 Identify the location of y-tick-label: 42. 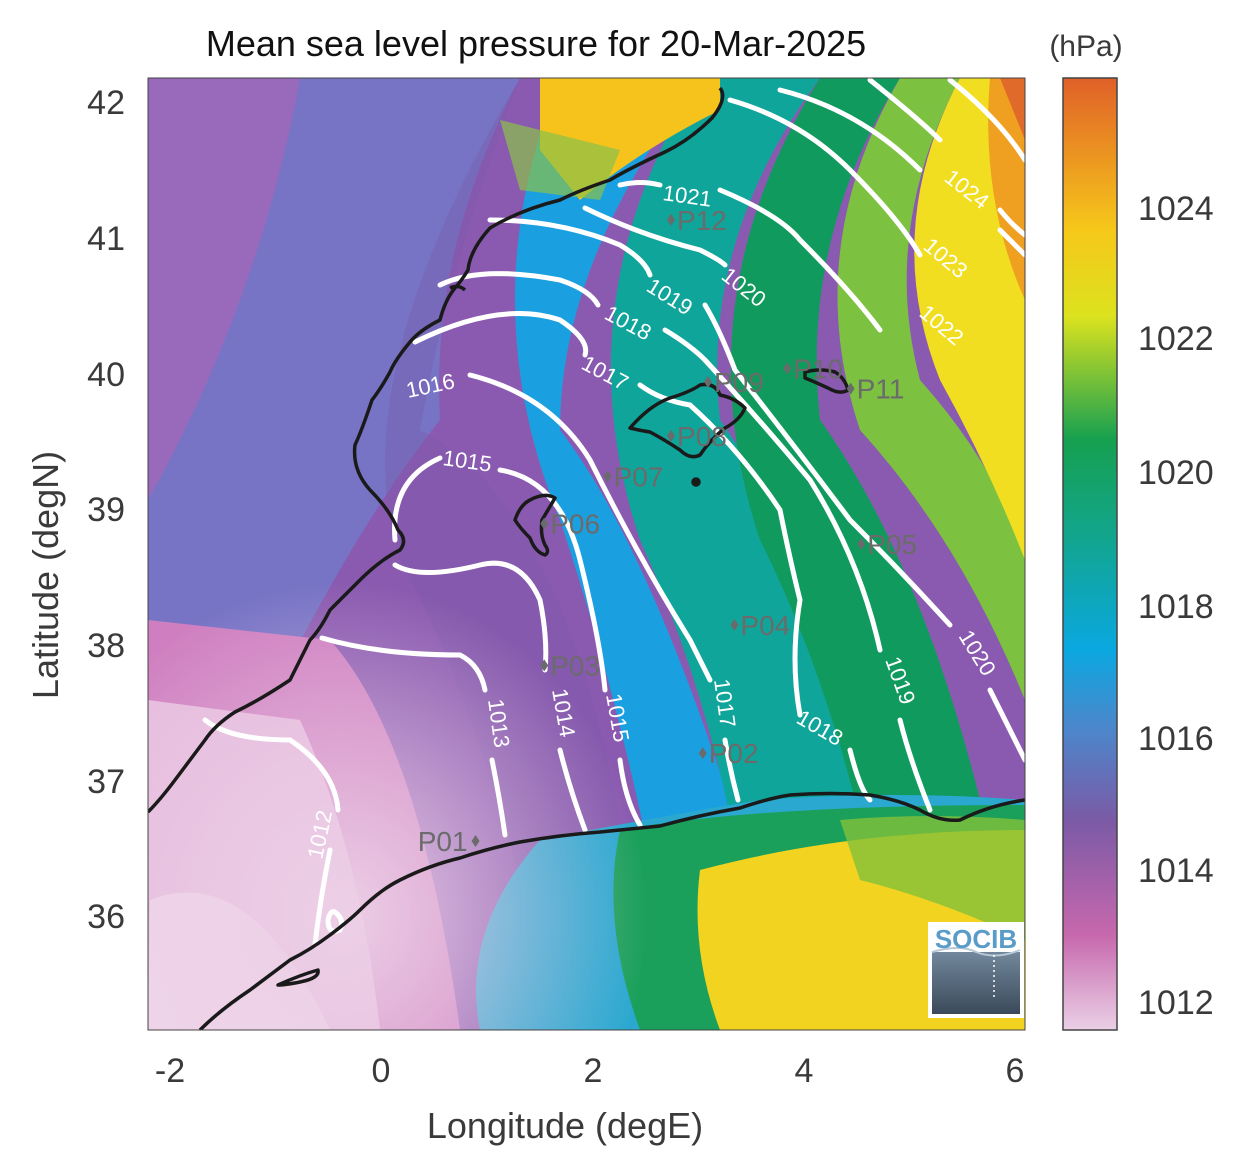
(106, 103).